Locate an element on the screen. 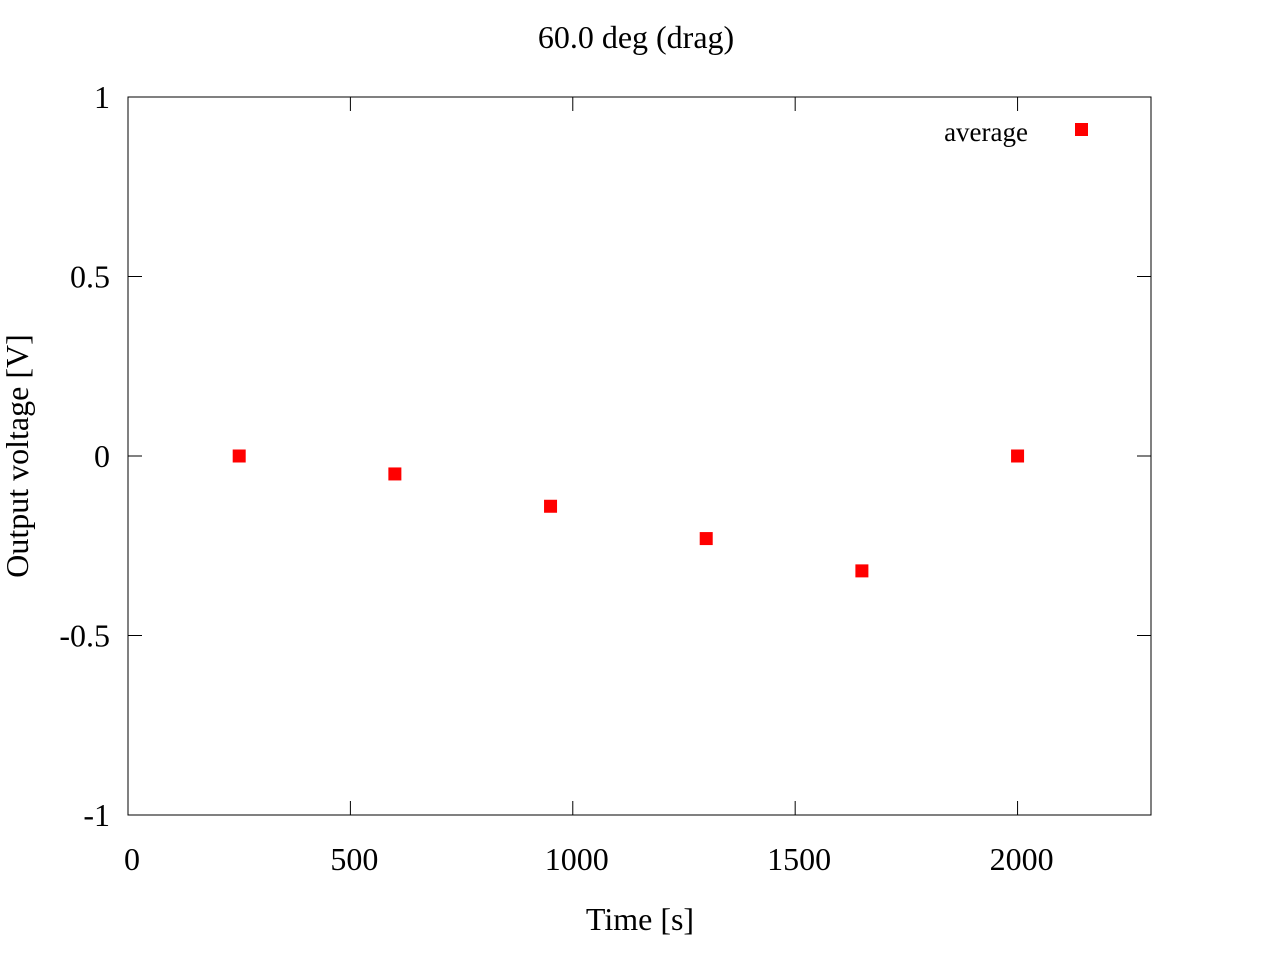  y-tick-label: -1 is located at coordinates (96, 815).